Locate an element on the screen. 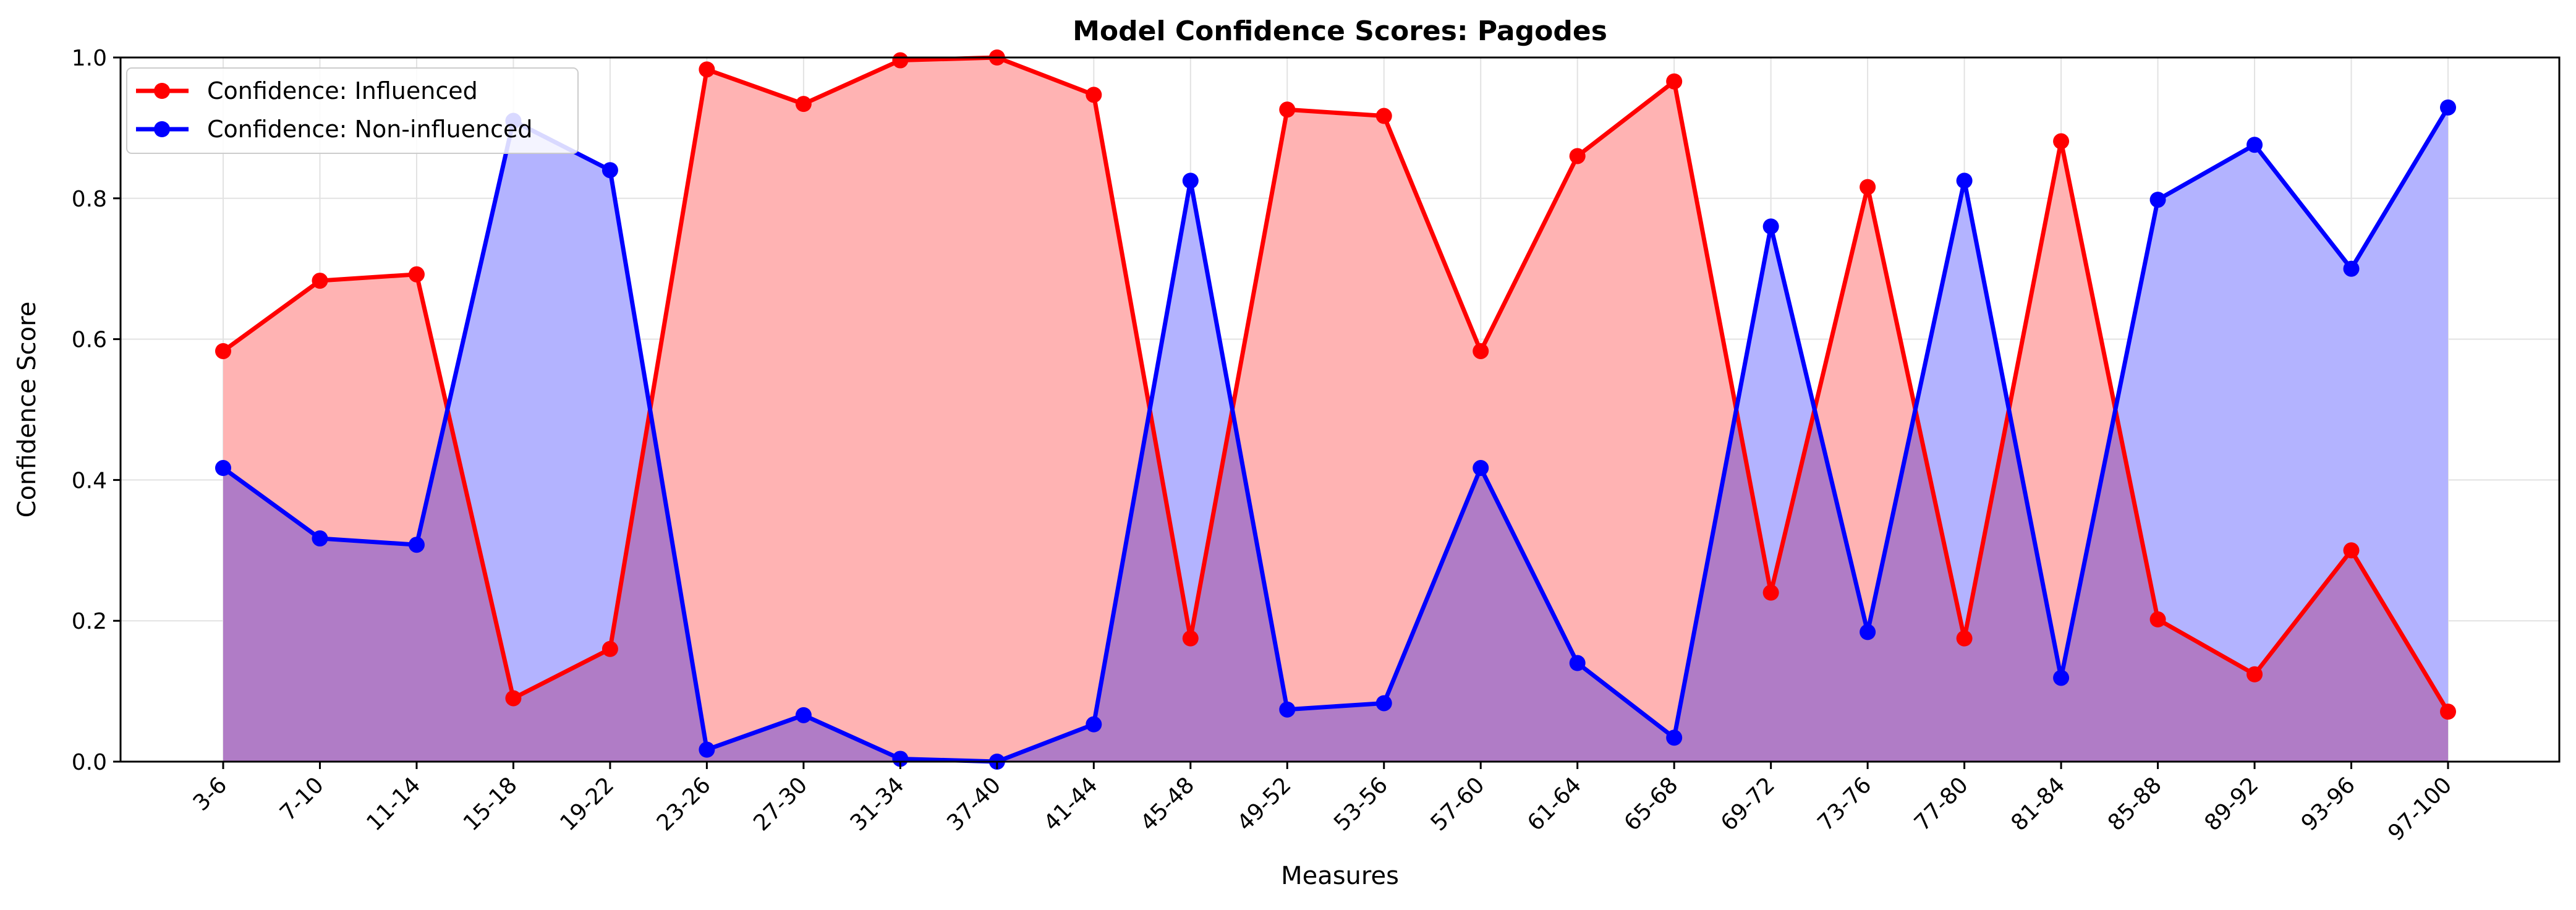  x-tick-label: 61-64 is located at coordinates (1554, 804).